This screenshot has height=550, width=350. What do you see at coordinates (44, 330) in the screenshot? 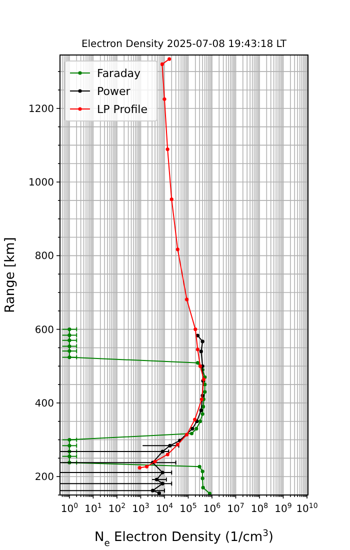
I see `y-tick-label: 600` at bounding box center [44, 330].